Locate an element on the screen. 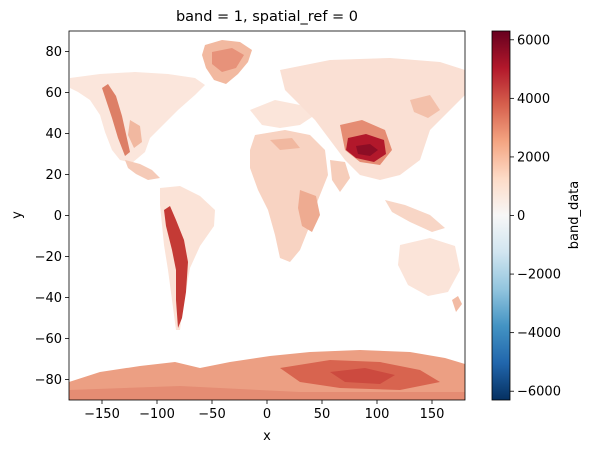 The width and height of the screenshot is (595, 458). x-tick-label: −100 is located at coordinates (157, 414).